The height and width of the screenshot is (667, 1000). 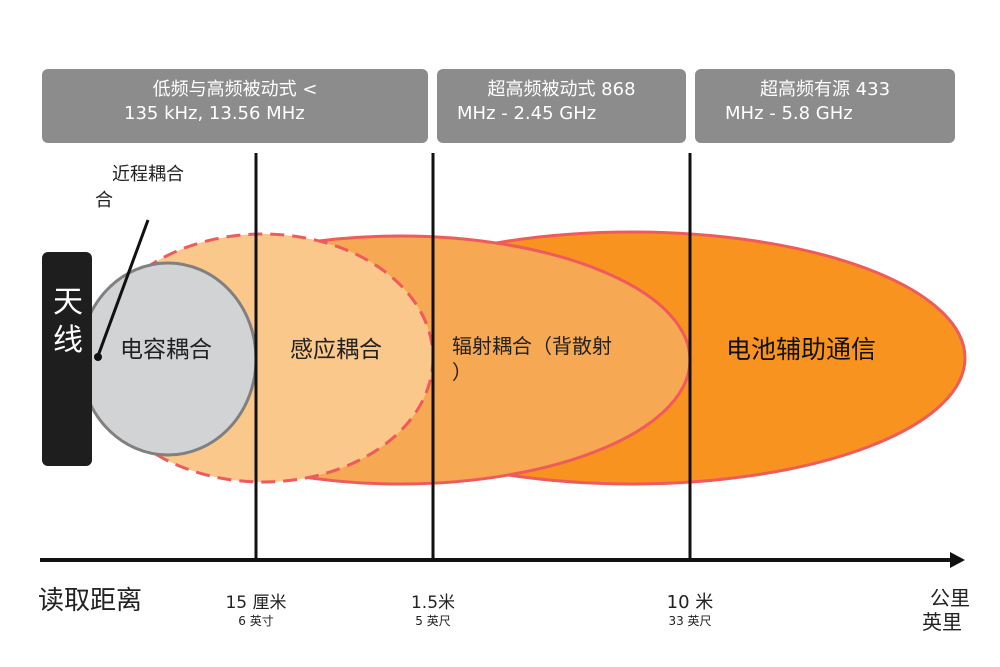 I want to click on capacitive-label: 电容耦合, so click(x=166, y=350).